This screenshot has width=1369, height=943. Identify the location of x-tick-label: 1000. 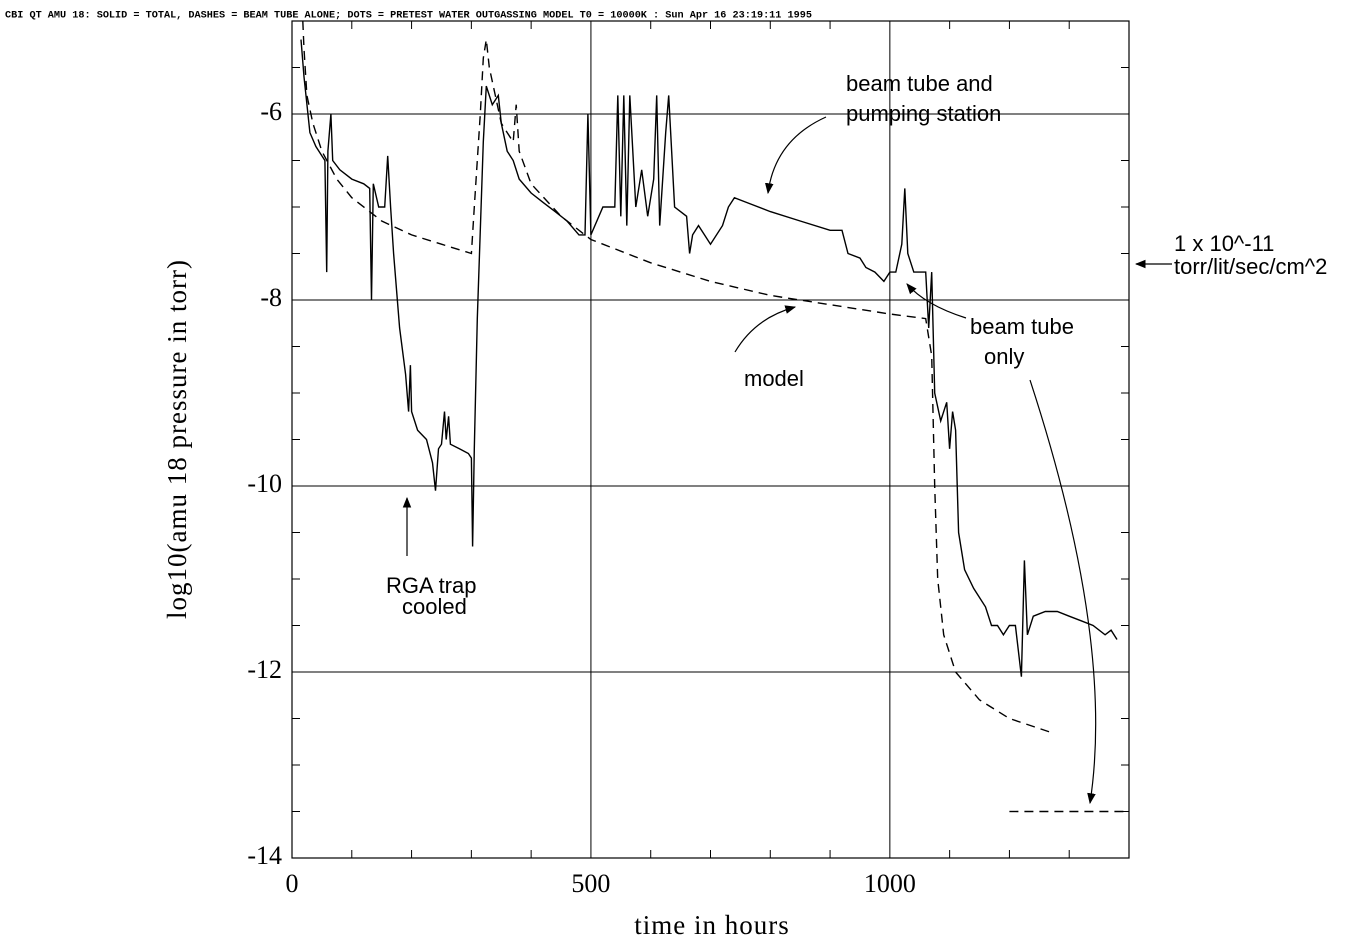
(890, 883).